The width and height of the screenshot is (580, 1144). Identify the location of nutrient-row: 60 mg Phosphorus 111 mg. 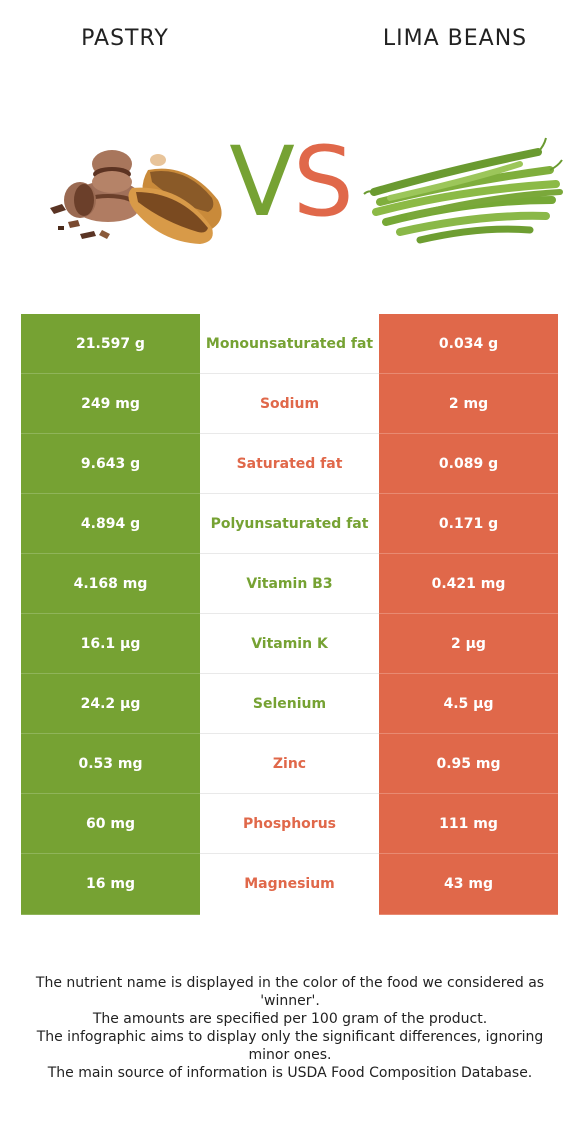
(289, 824).